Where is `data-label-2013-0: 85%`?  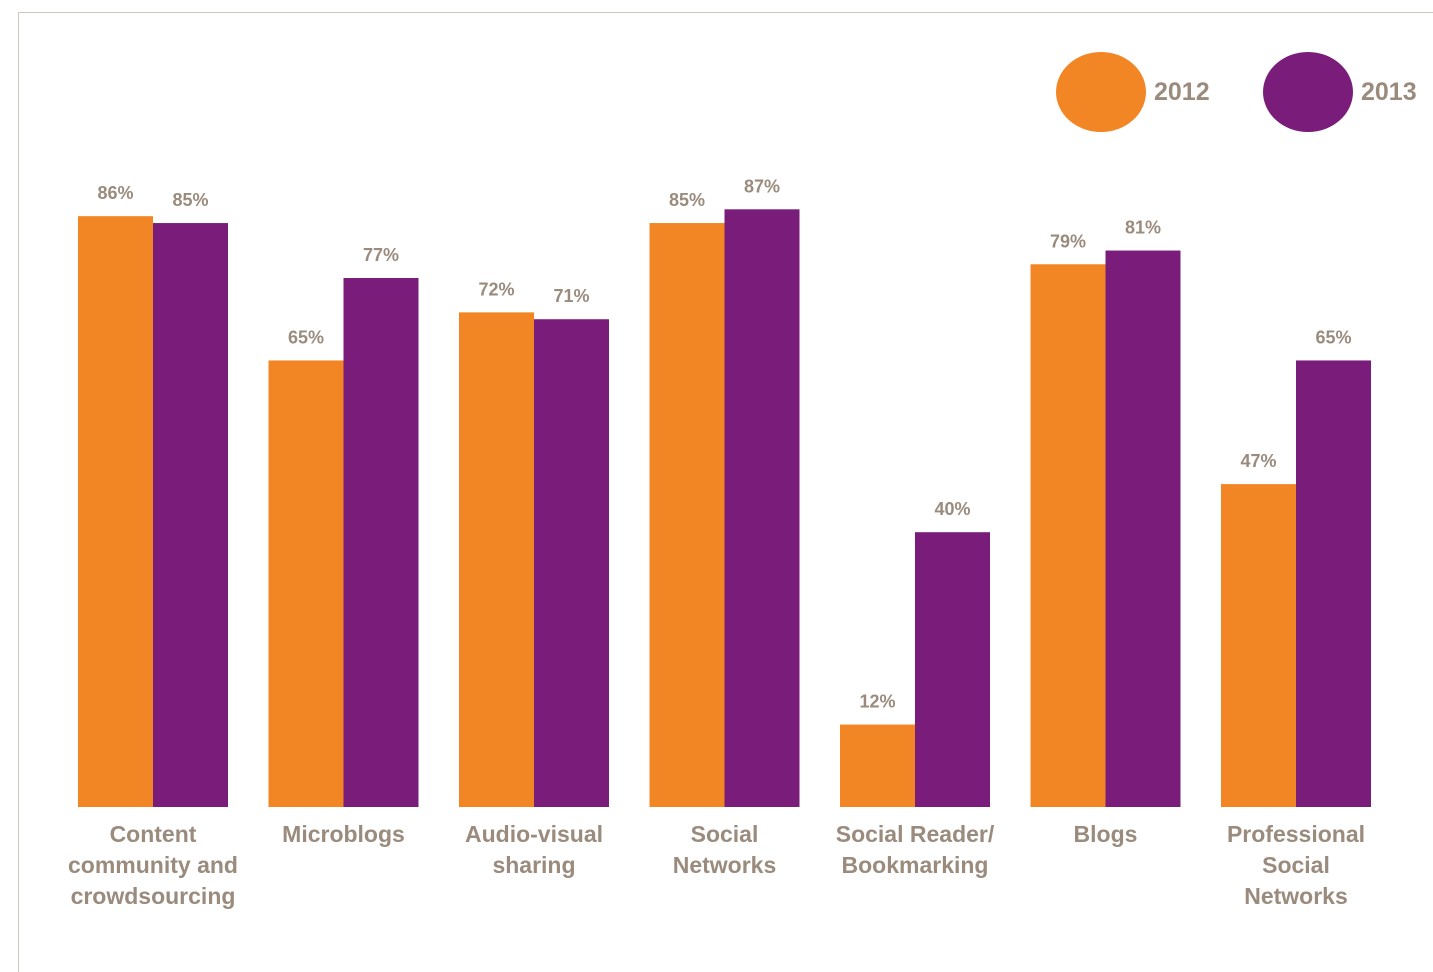 data-label-2013-0: 85% is located at coordinates (190, 200).